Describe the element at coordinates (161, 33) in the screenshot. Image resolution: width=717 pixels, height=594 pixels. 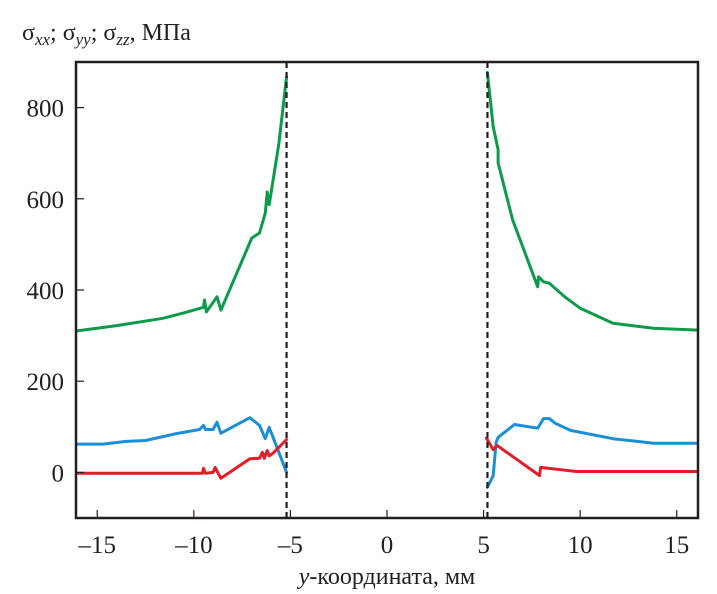
I see `y-axis-title-part: , МПа` at that location.